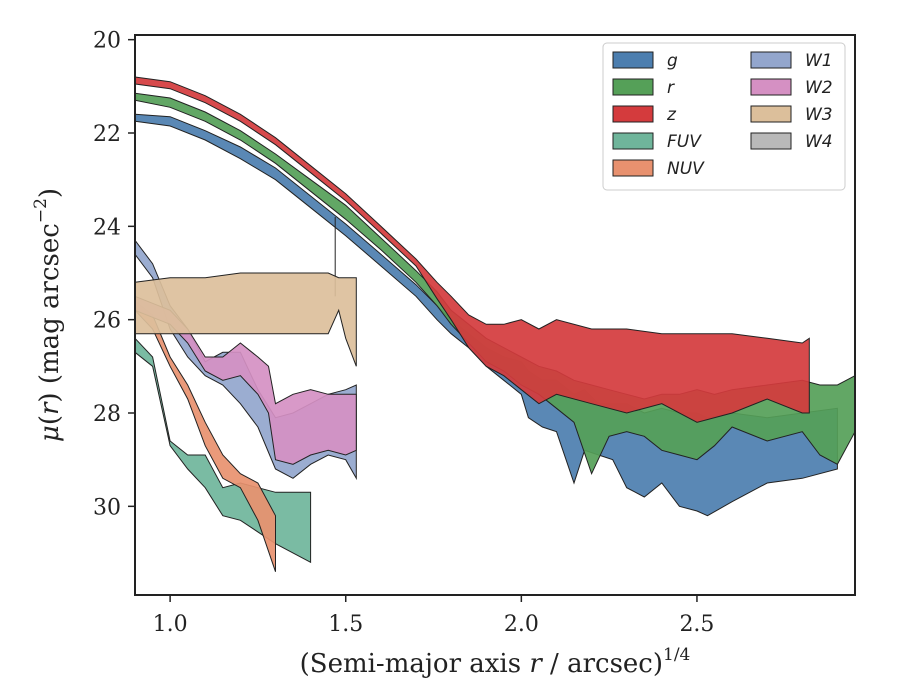 The image size is (900, 700). I want to click on y-tick-label: 20, so click(107, 41).